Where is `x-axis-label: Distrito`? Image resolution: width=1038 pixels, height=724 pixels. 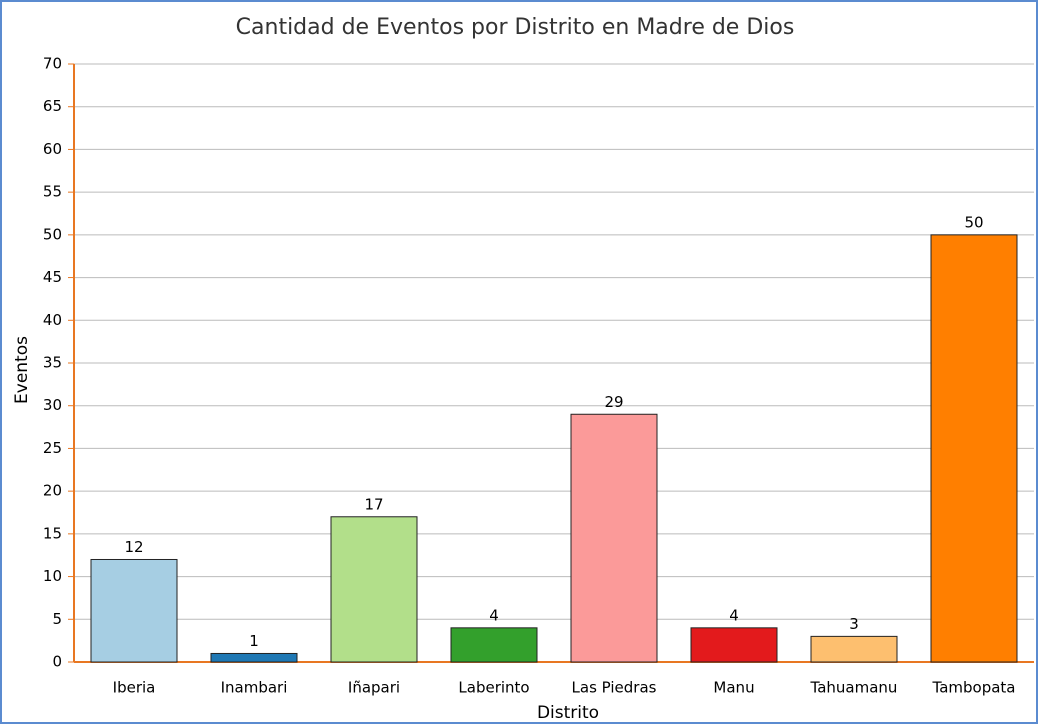 x-axis-label: Distrito is located at coordinates (568, 713).